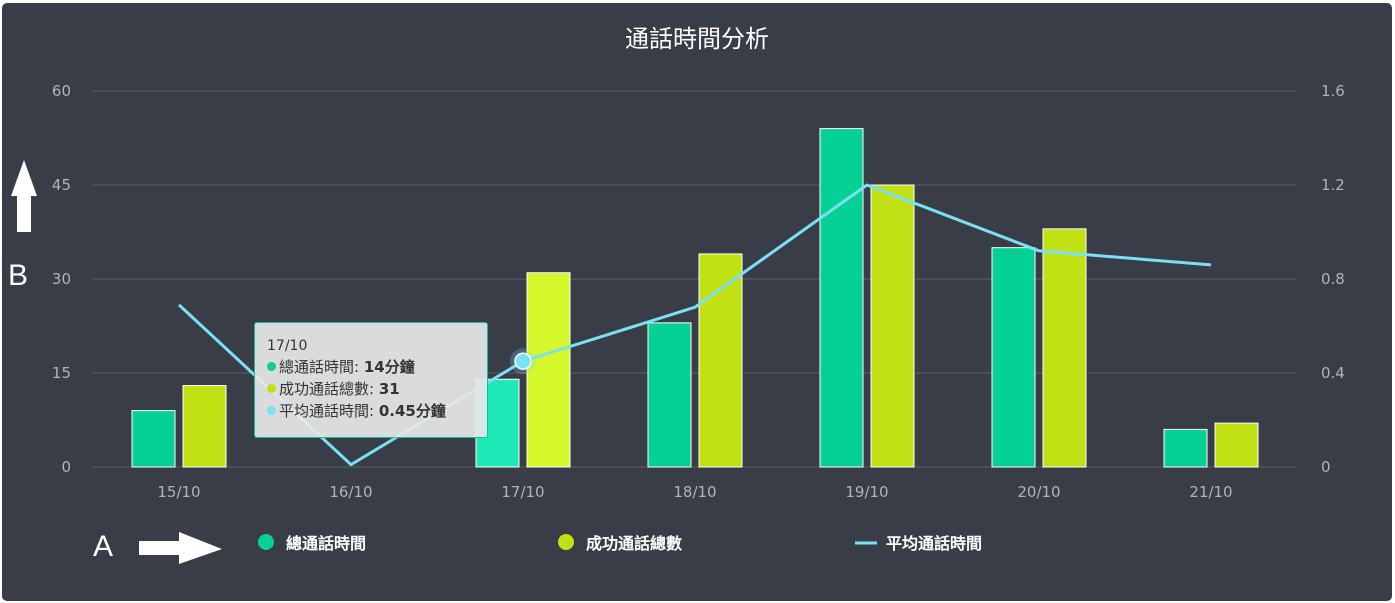 This screenshot has height=603, width=1395. Describe the element at coordinates (634, 543) in the screenshot. I see `legend-label: 成功通話總數` at that location.